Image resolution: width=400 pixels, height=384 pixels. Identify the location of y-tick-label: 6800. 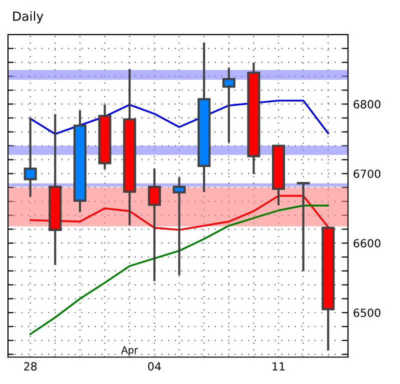
(367, 104).